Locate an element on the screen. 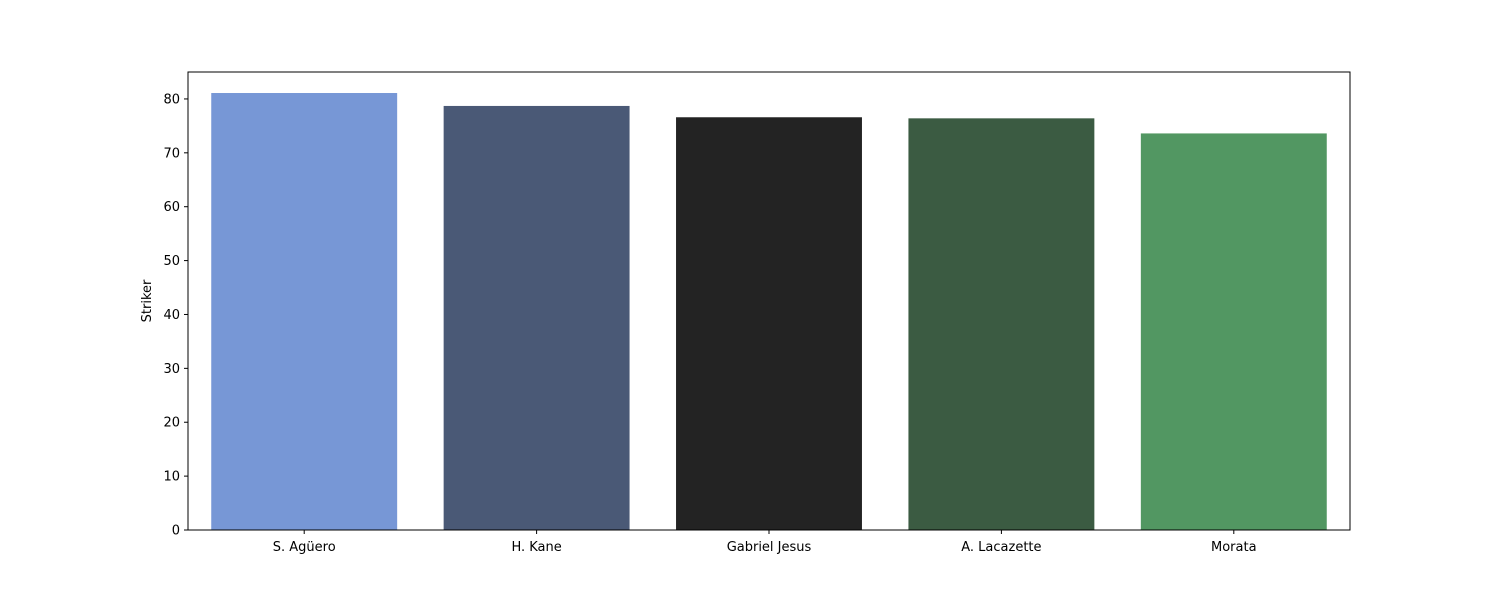 Image resolution: width=1500 pixels, height=596 pixels. x-tick-label: S. Agüero is located at coordinates (304, 547).